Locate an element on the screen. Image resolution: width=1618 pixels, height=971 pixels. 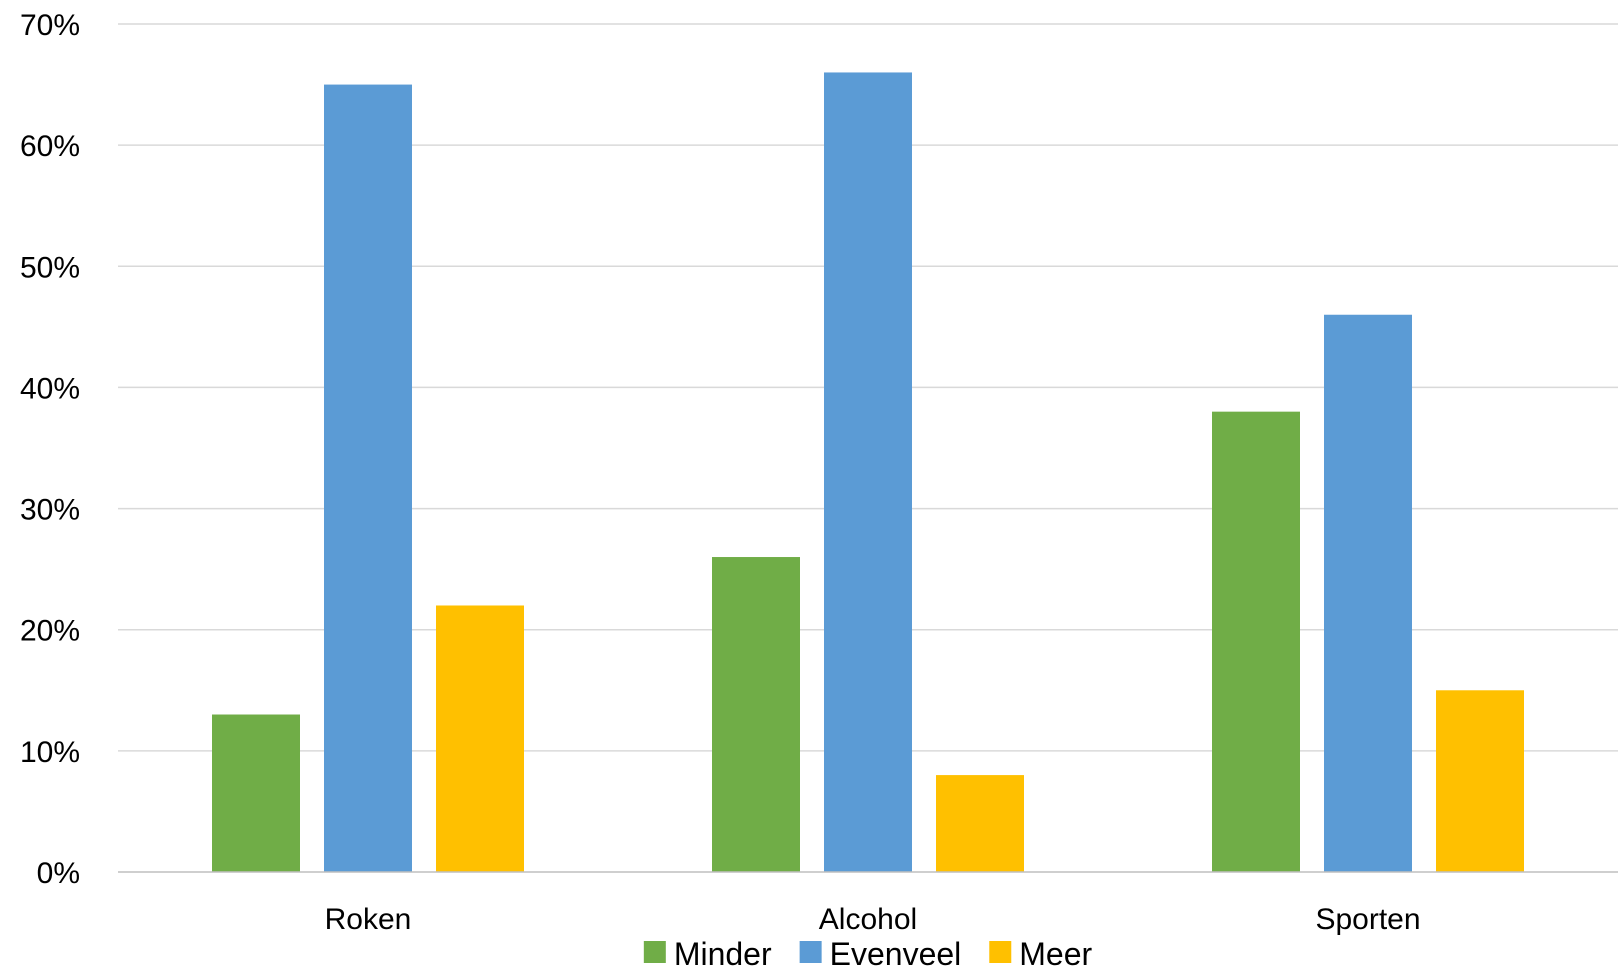
bar-minder-sporten is located at coordinates (1256, 641).